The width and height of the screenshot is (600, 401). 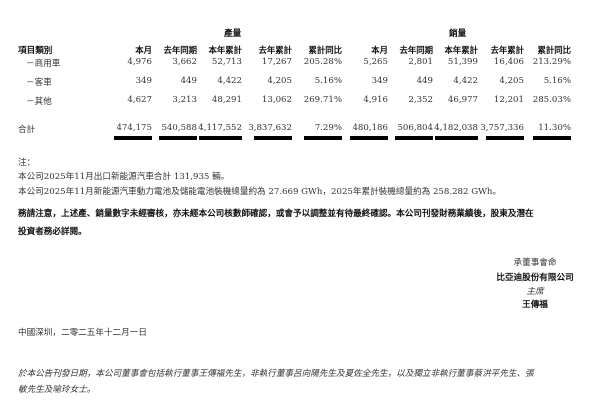 I want to click on table-cell: 51,399, so click(x=462, y=62).